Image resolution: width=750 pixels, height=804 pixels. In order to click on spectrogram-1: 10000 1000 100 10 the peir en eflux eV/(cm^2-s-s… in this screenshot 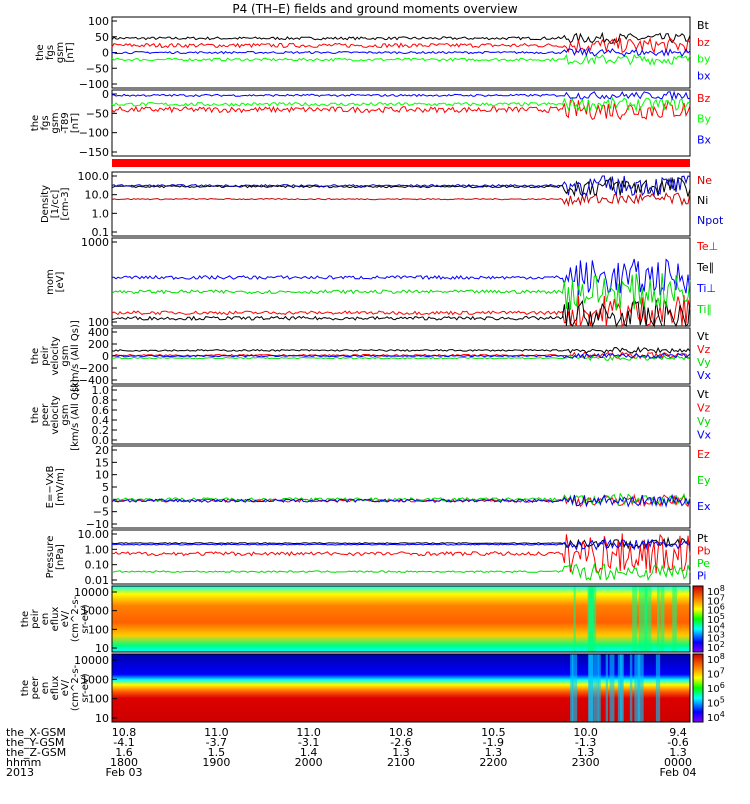, I will do `click(372, 619)`.